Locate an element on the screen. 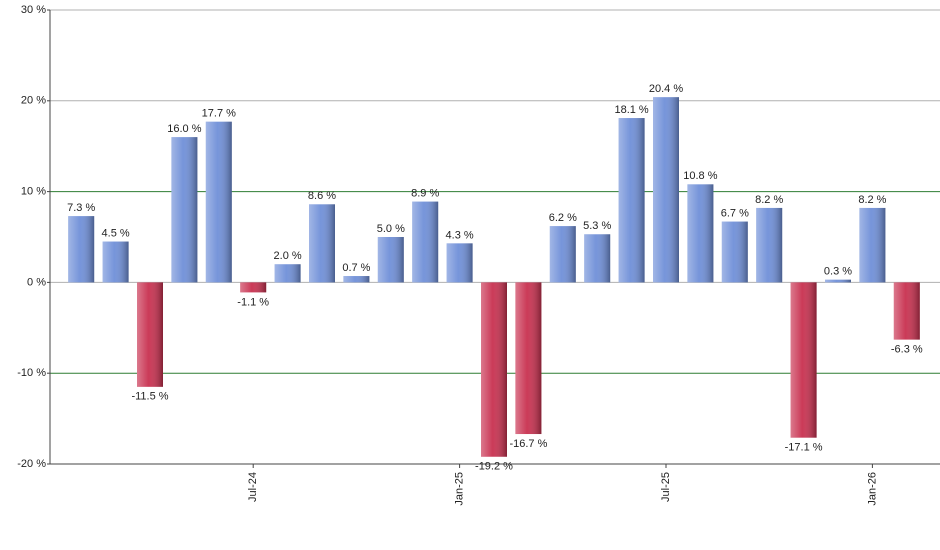  x-tick-label: Jul-24 is located at coordinates (253, 487).